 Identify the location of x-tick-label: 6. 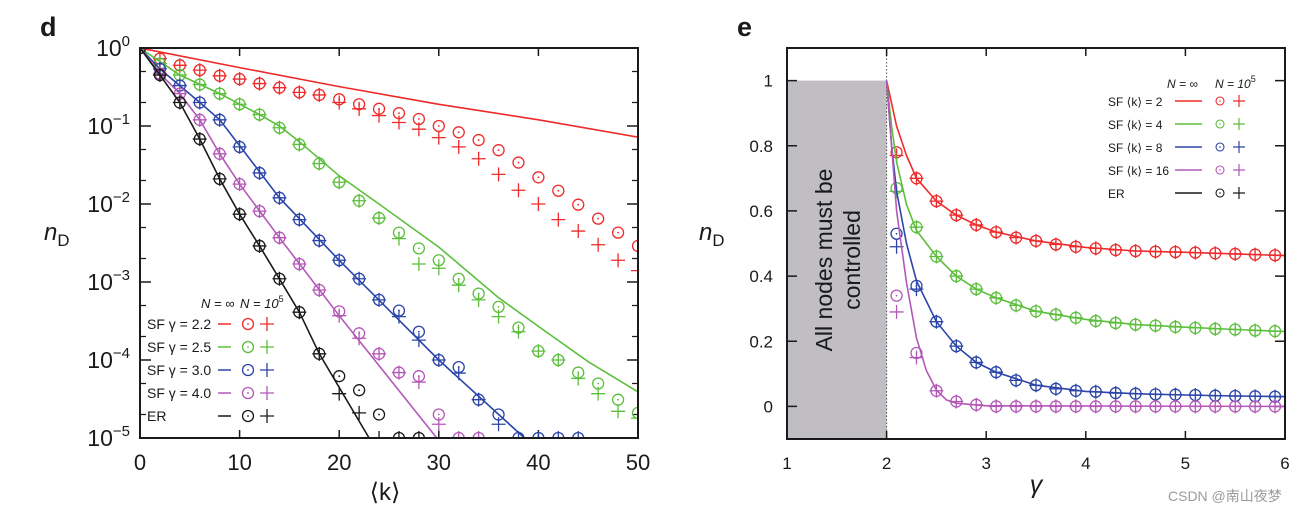
(1284, 463).